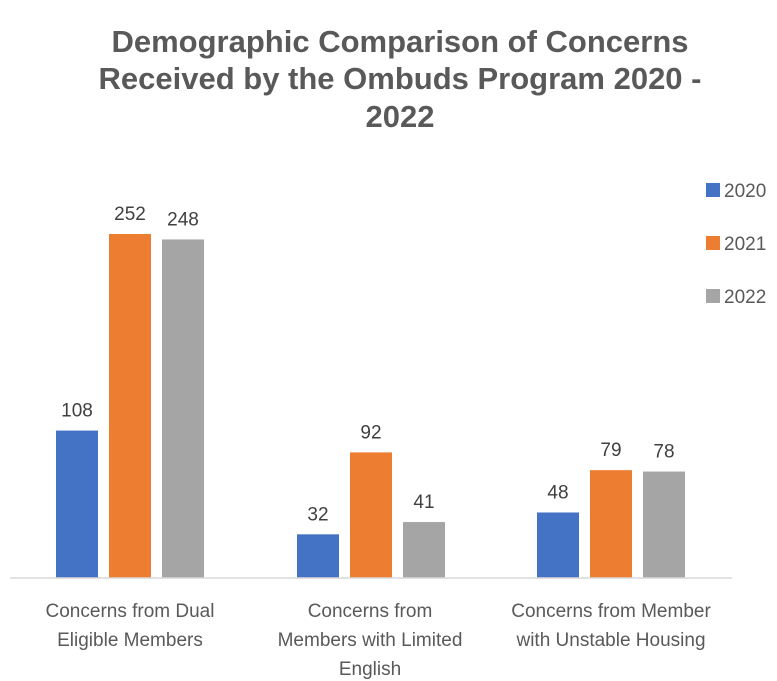  I want to click on data-label: 78, so click(663, 452).